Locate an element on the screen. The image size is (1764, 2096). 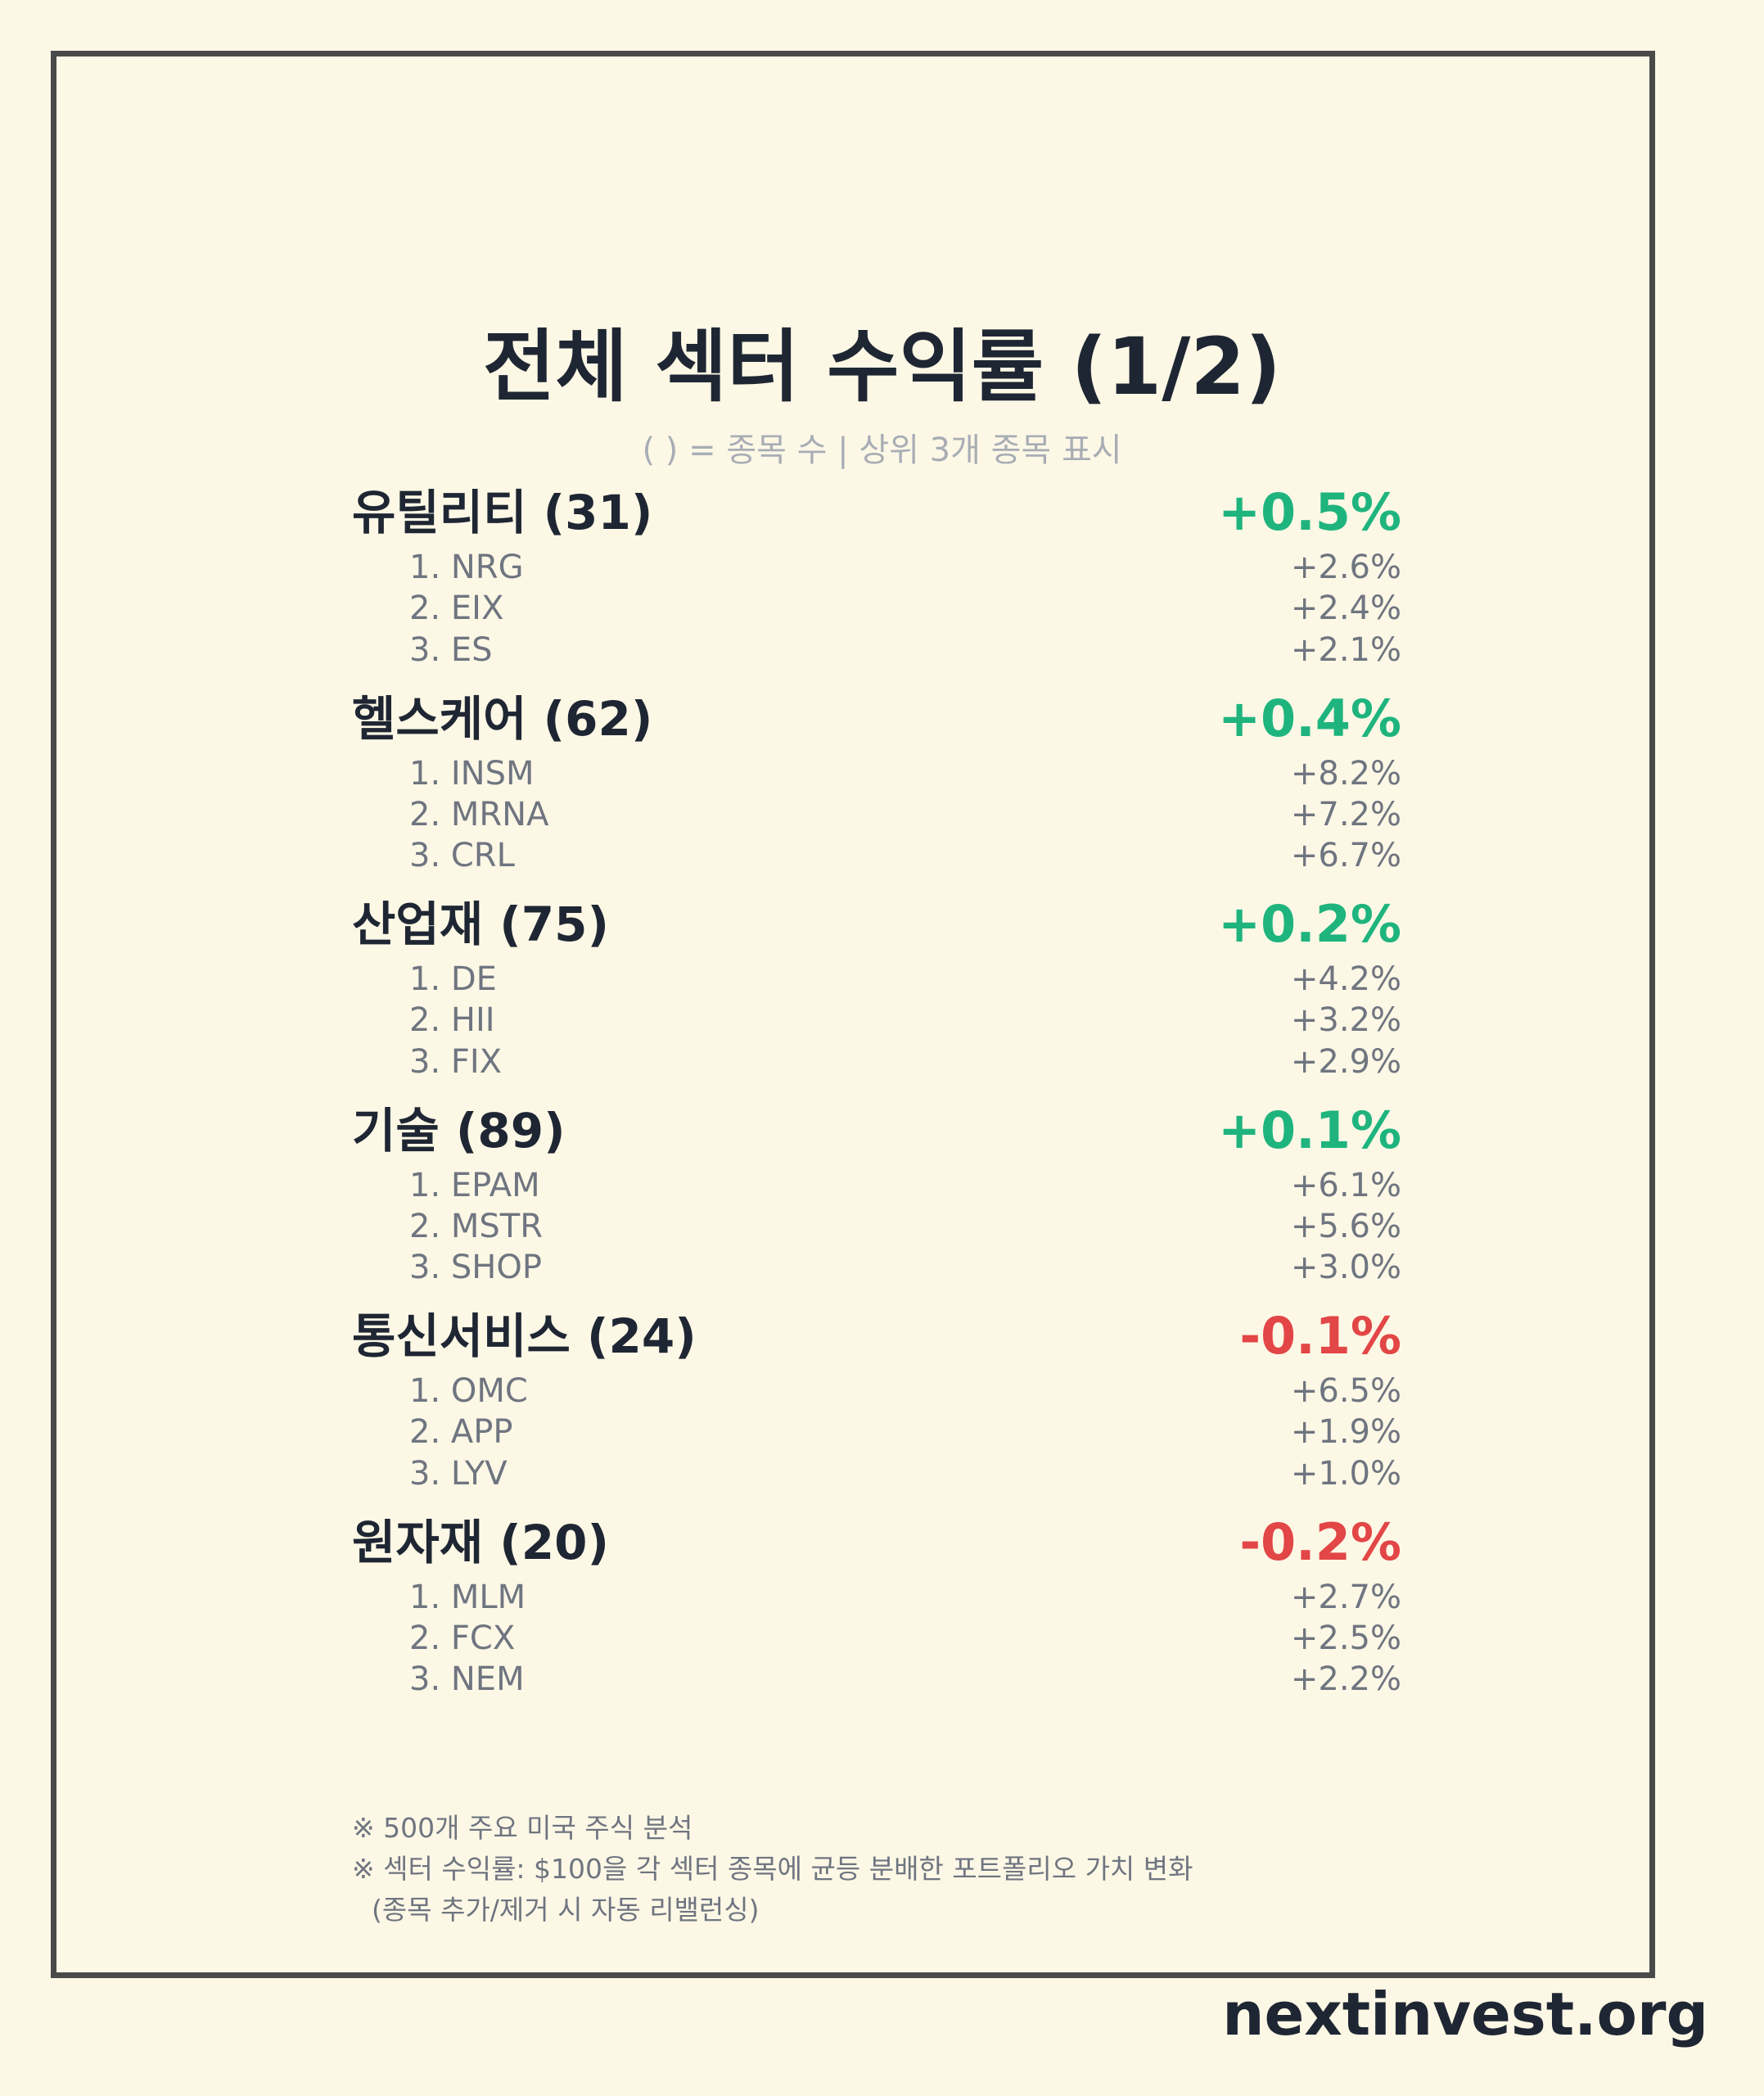
stock-name: 3. NEM is located at coordinates (467, 1679).